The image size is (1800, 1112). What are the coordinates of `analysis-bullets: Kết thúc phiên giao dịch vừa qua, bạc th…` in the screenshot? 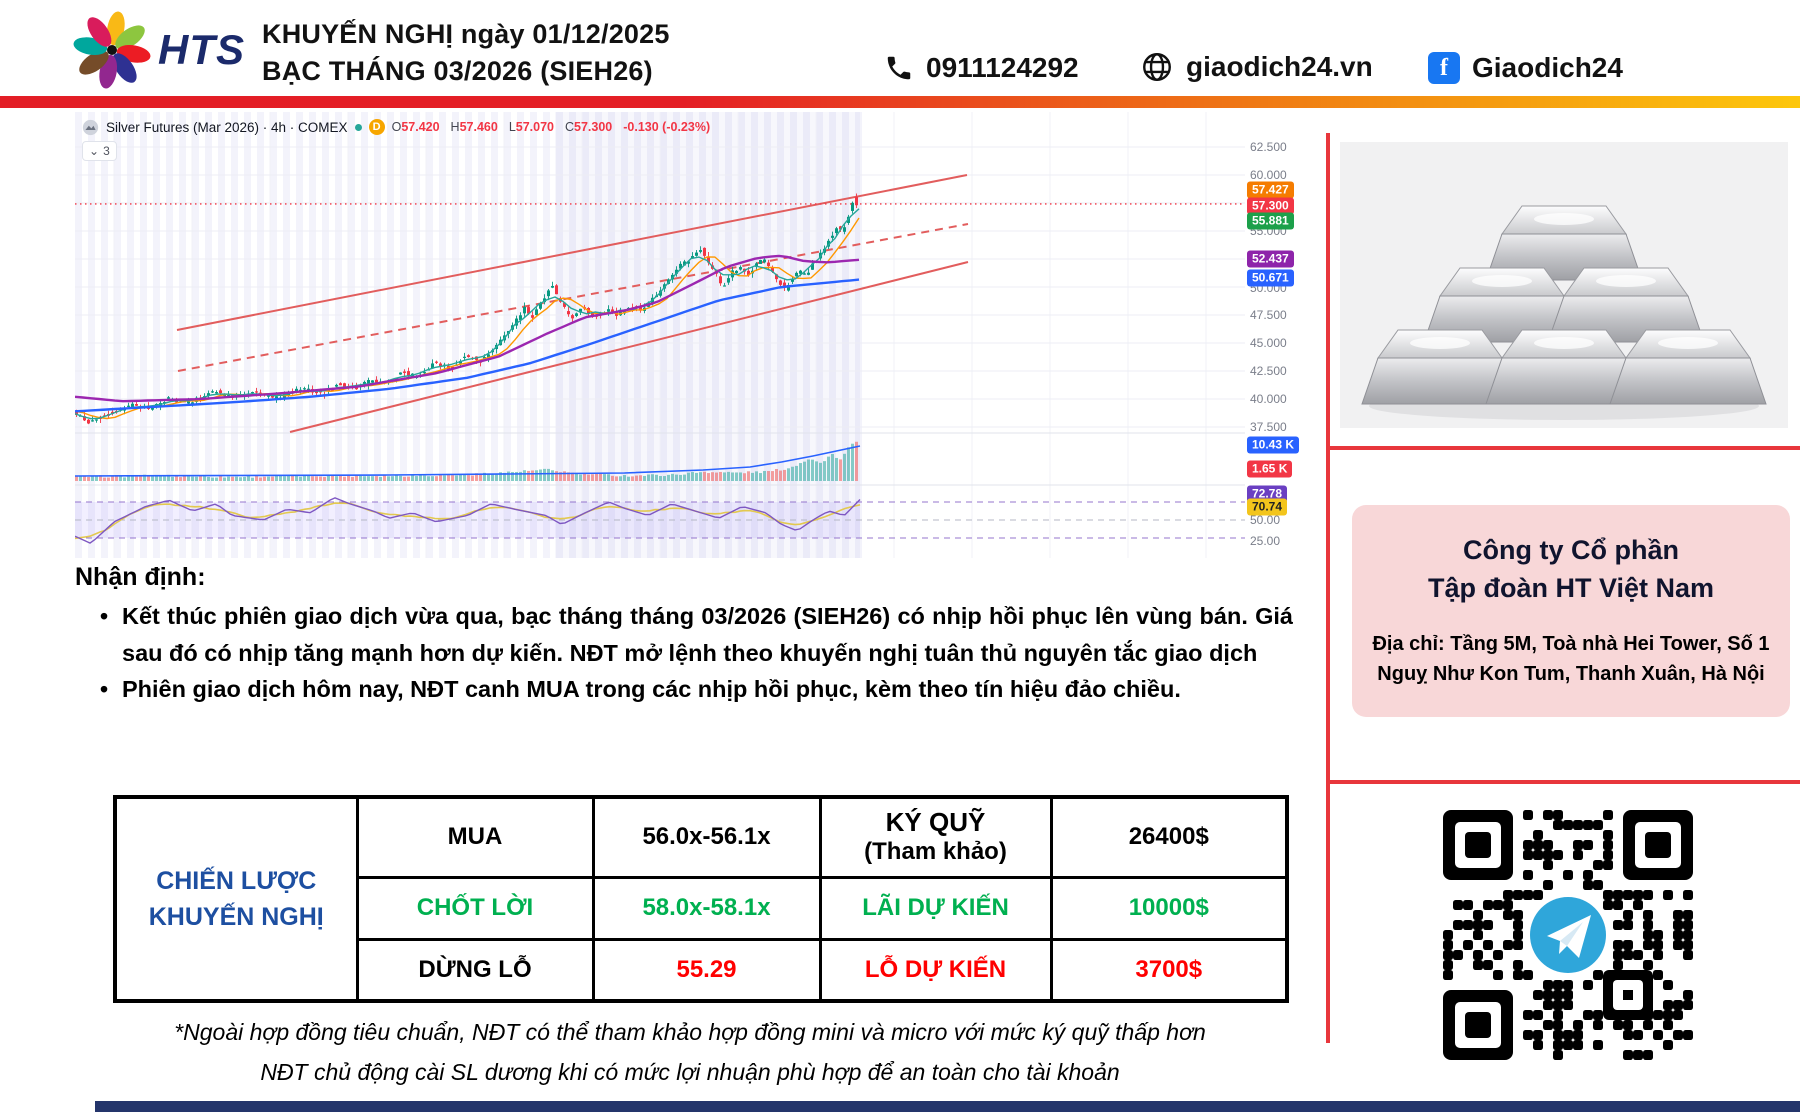 It's located at (694, 653).